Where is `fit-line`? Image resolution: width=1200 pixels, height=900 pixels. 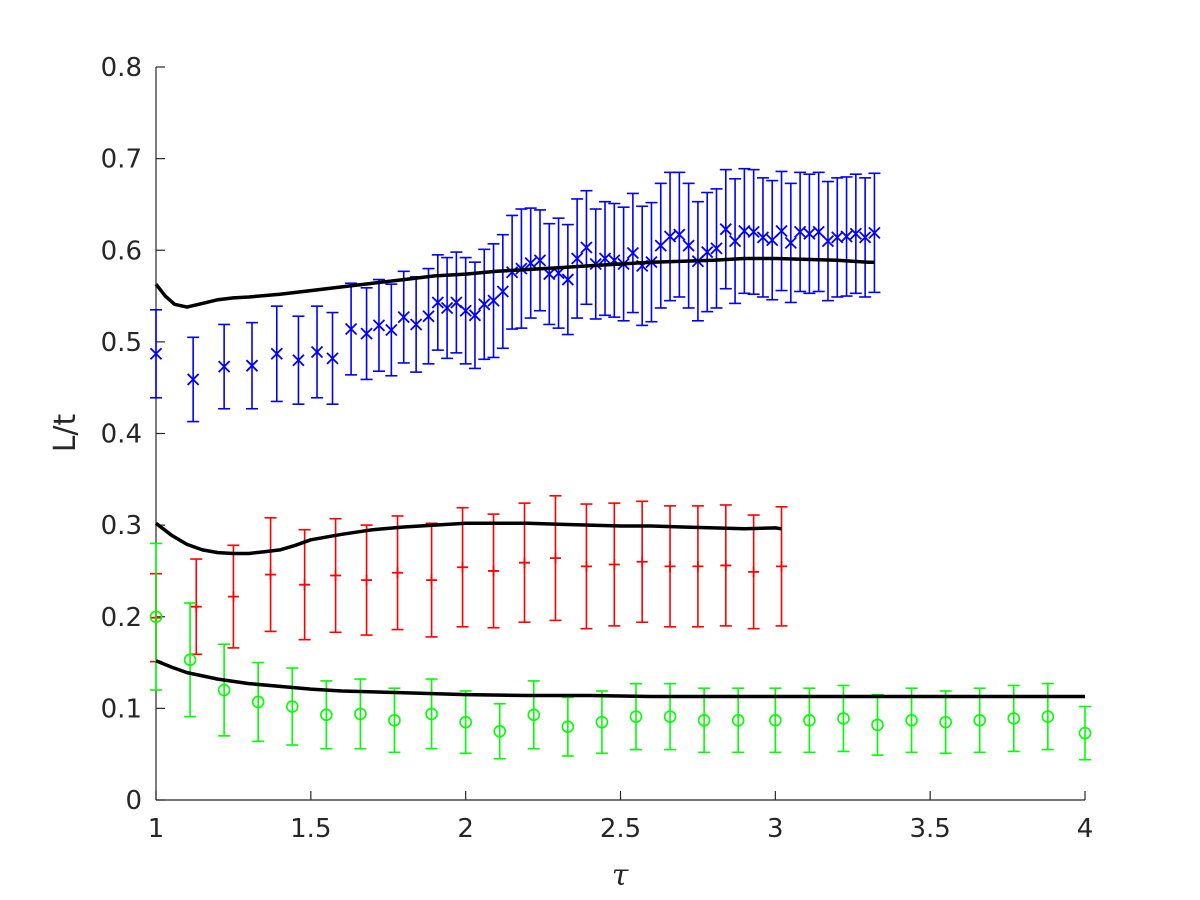
fit-line is located at coordinates (468, 538).